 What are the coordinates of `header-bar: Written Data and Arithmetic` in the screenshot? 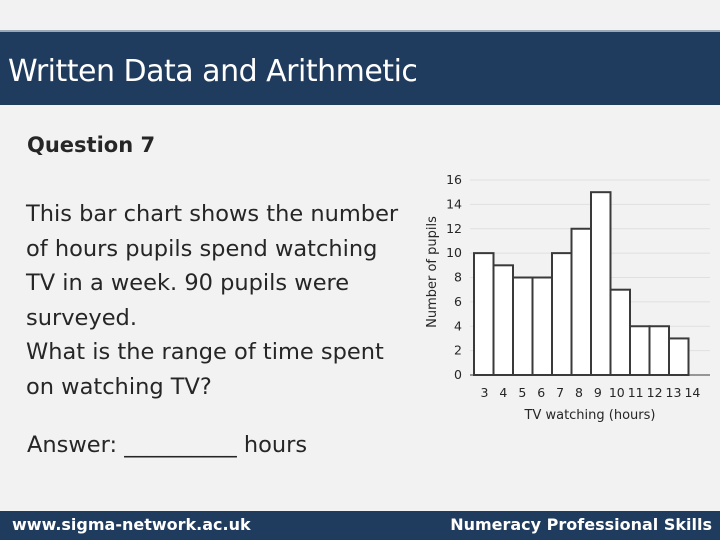 It's located at (360, 67).